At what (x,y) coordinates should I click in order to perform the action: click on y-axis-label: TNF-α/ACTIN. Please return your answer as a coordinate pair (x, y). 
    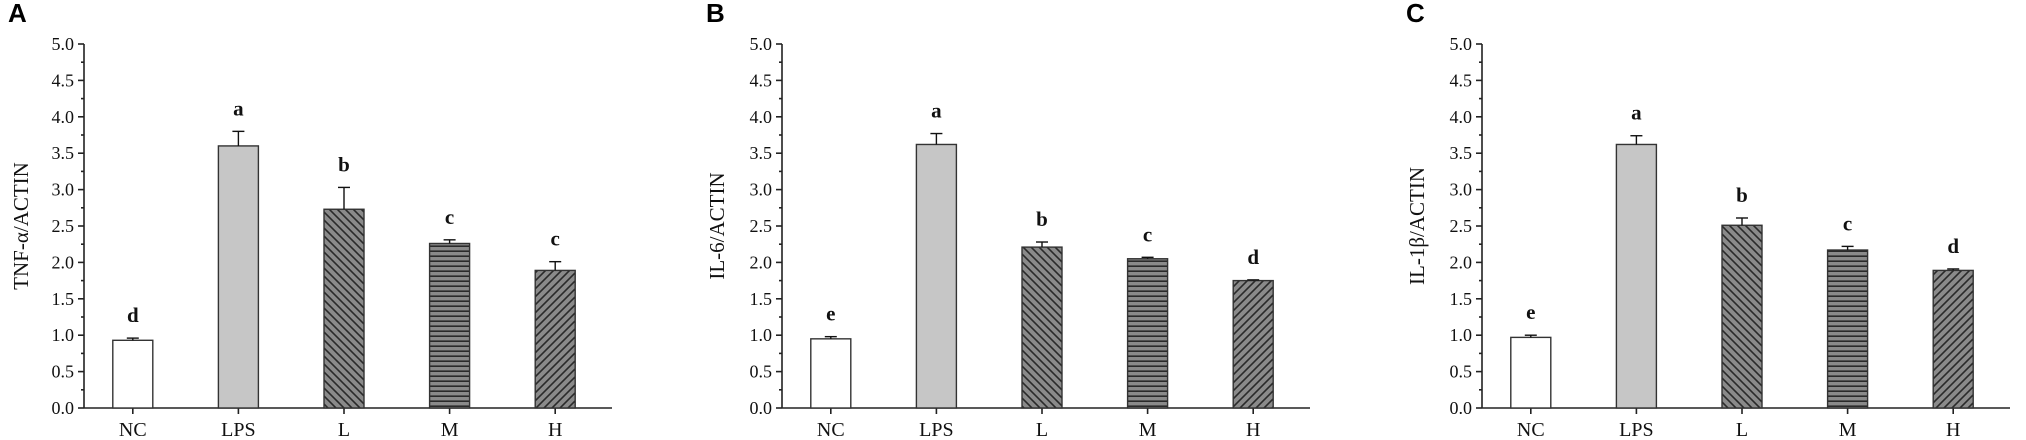
    Looking at the image, I should click on (21, 226).